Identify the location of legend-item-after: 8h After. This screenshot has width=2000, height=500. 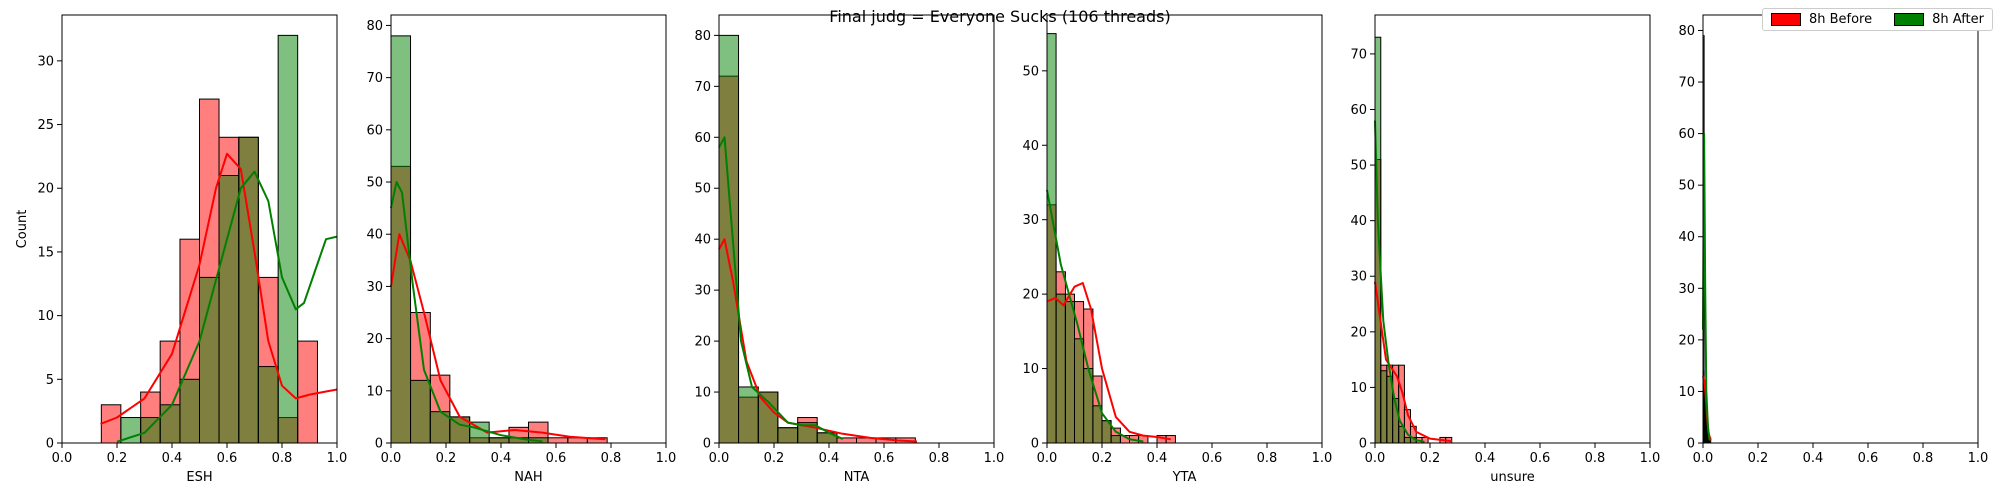
(1939, 19).